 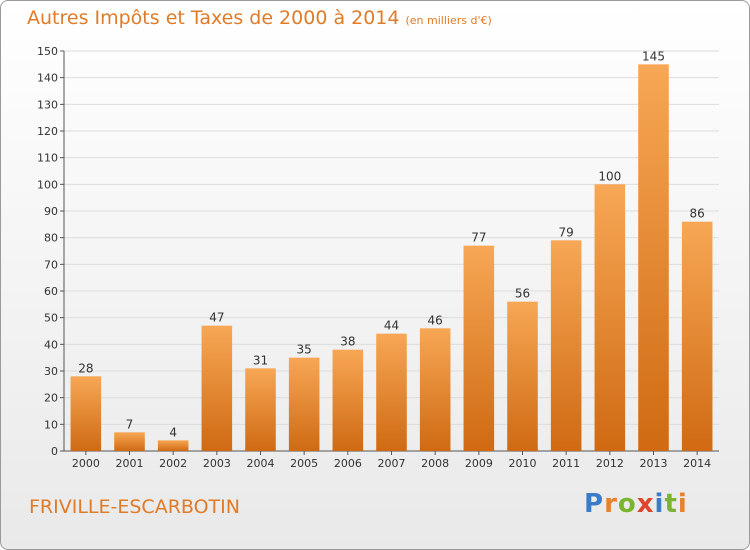 What do you see at coordinates (611, 504) in the screenshot?
I see `logo-letter: r` at bounding box center [611, 504].